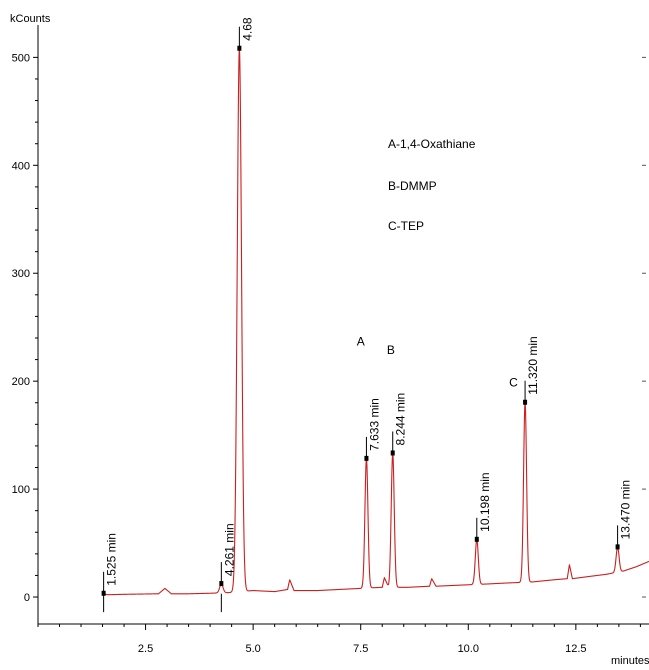  What do you see at coordinates (361, 342) in the screenshot?
I see `peak-letter-annotation: A` at bounding box center [361, 342].